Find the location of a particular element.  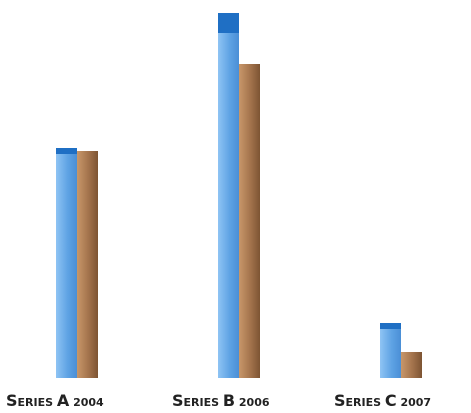

category-labels: SERIES A 2004 SERIES B 2006 SERIES C 2007 is located at coordinates (218, 400).